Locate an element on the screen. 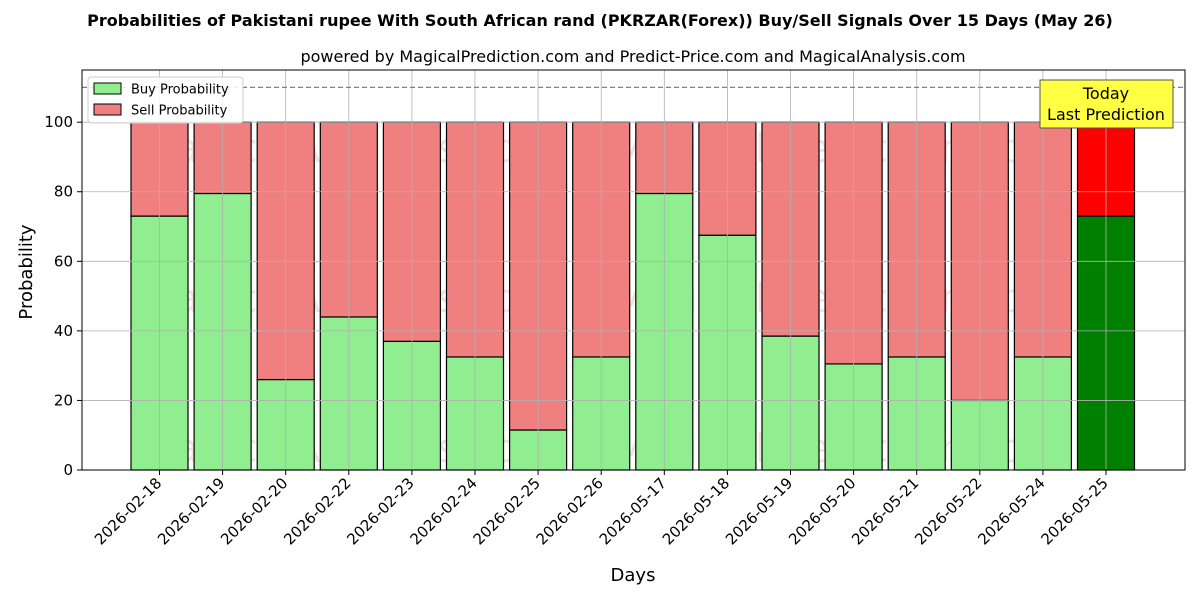 Image resolution: width=1200 pixels, height=600 pixels. x-tick-label: 2026-05-22 is located at coordinates (948, 511).